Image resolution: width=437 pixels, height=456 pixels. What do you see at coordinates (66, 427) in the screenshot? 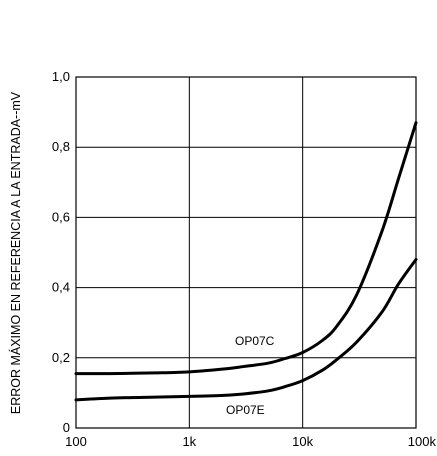
I see `y-tick-label-0: 0` at bounding box center [66, 427].